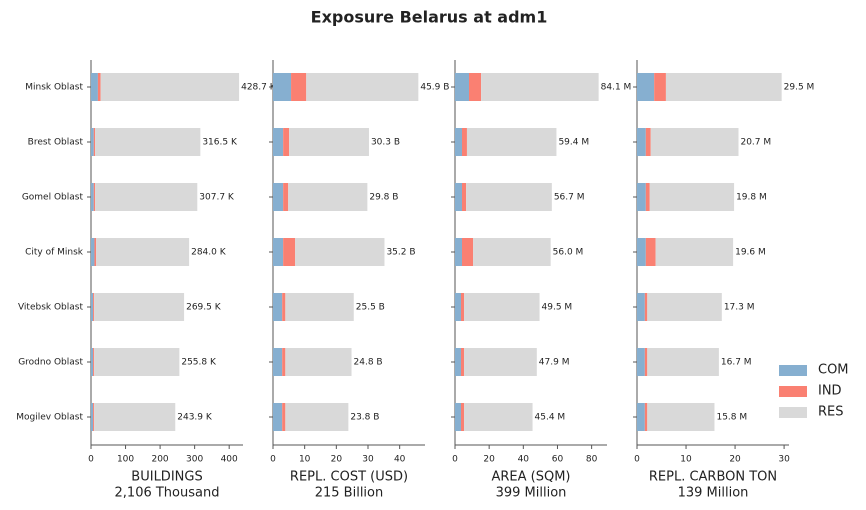 The height and width of the screenshot is (510, 866). Describe the element at coordinates (166, 477) in the screenshot. I see `x-axis-label: BUILDINGS` at that location.